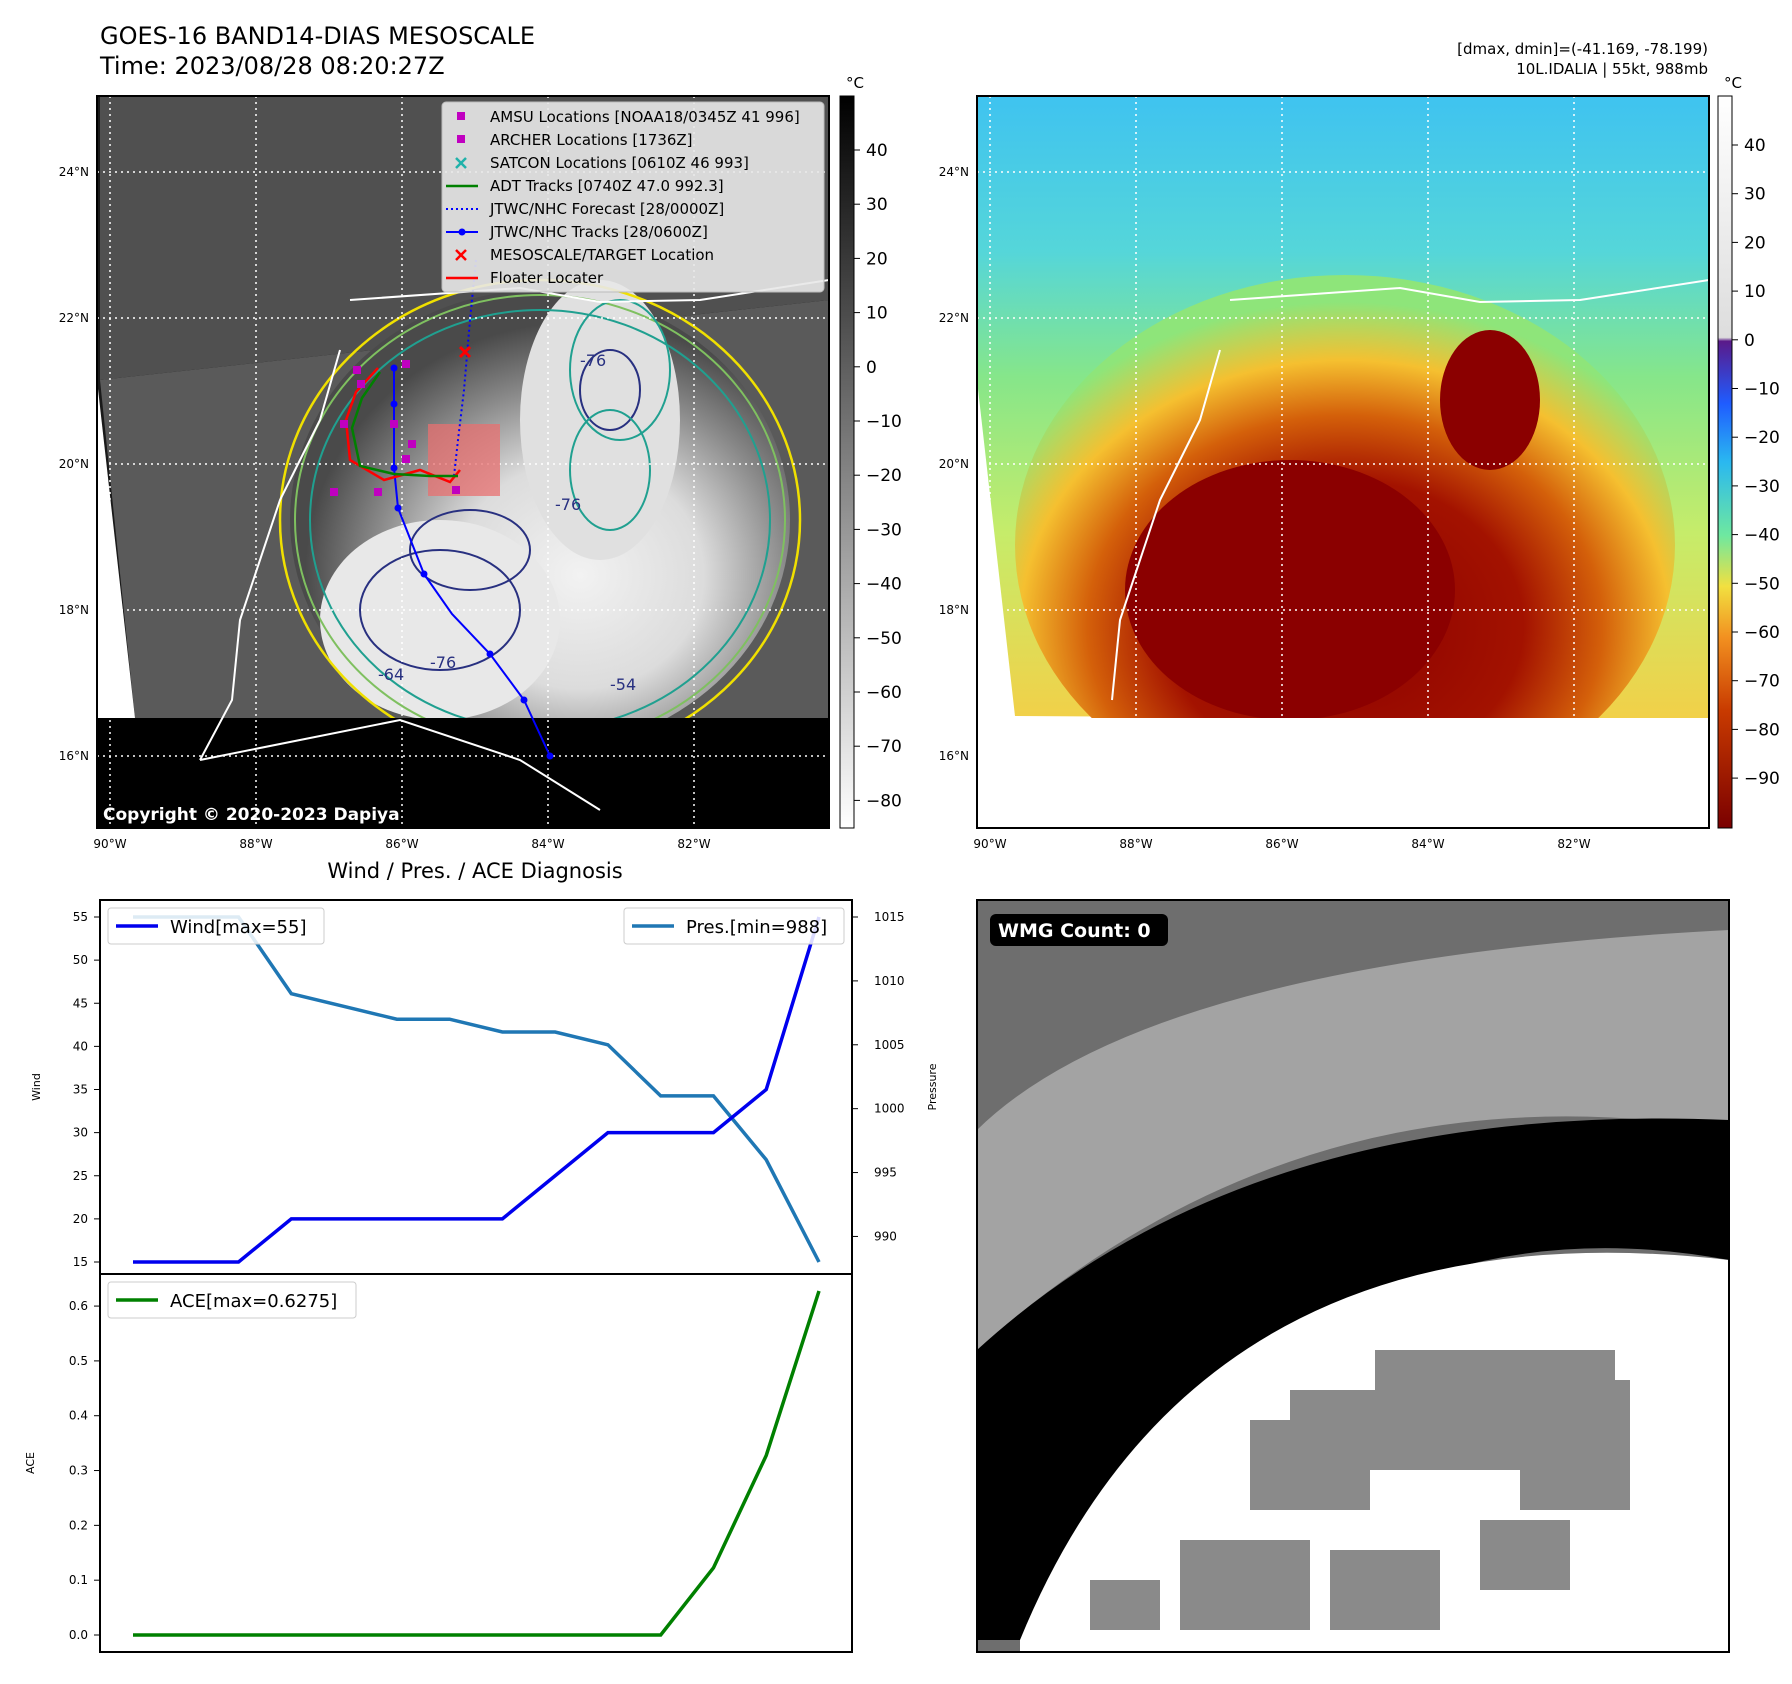 The image size is (1792, 1684). Describe the element at coordinates (80, 1219) in the screenshot. I see `wind-tick-label: 20` at that location.